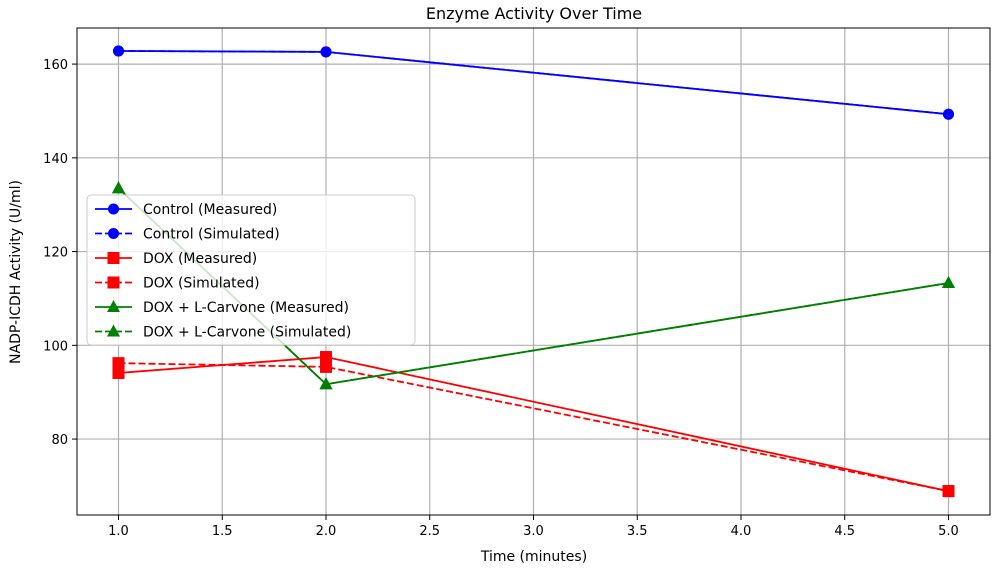 This screenshot has height=568, width=993. Describe the element at coordinates (55, 253) in the screenshot. I see `y-tick-label: 120` at that location.